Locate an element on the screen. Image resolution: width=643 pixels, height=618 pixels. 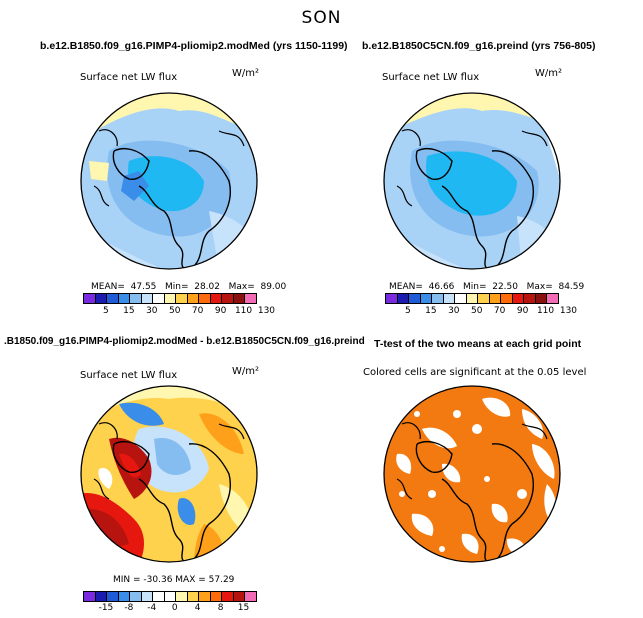
panel-3-colorbar is located at coordinates (170, 596).